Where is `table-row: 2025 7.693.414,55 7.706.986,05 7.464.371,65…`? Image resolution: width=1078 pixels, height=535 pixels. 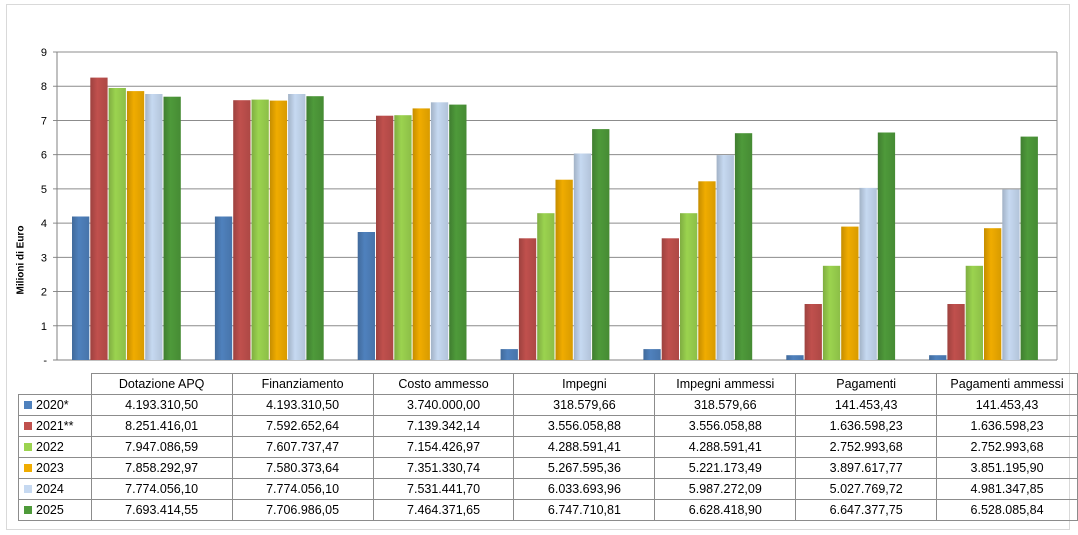 table-row: 2025 7.693.414,55 7.706.986,05 7.464.371,65… is located at coordinates (548, 510).